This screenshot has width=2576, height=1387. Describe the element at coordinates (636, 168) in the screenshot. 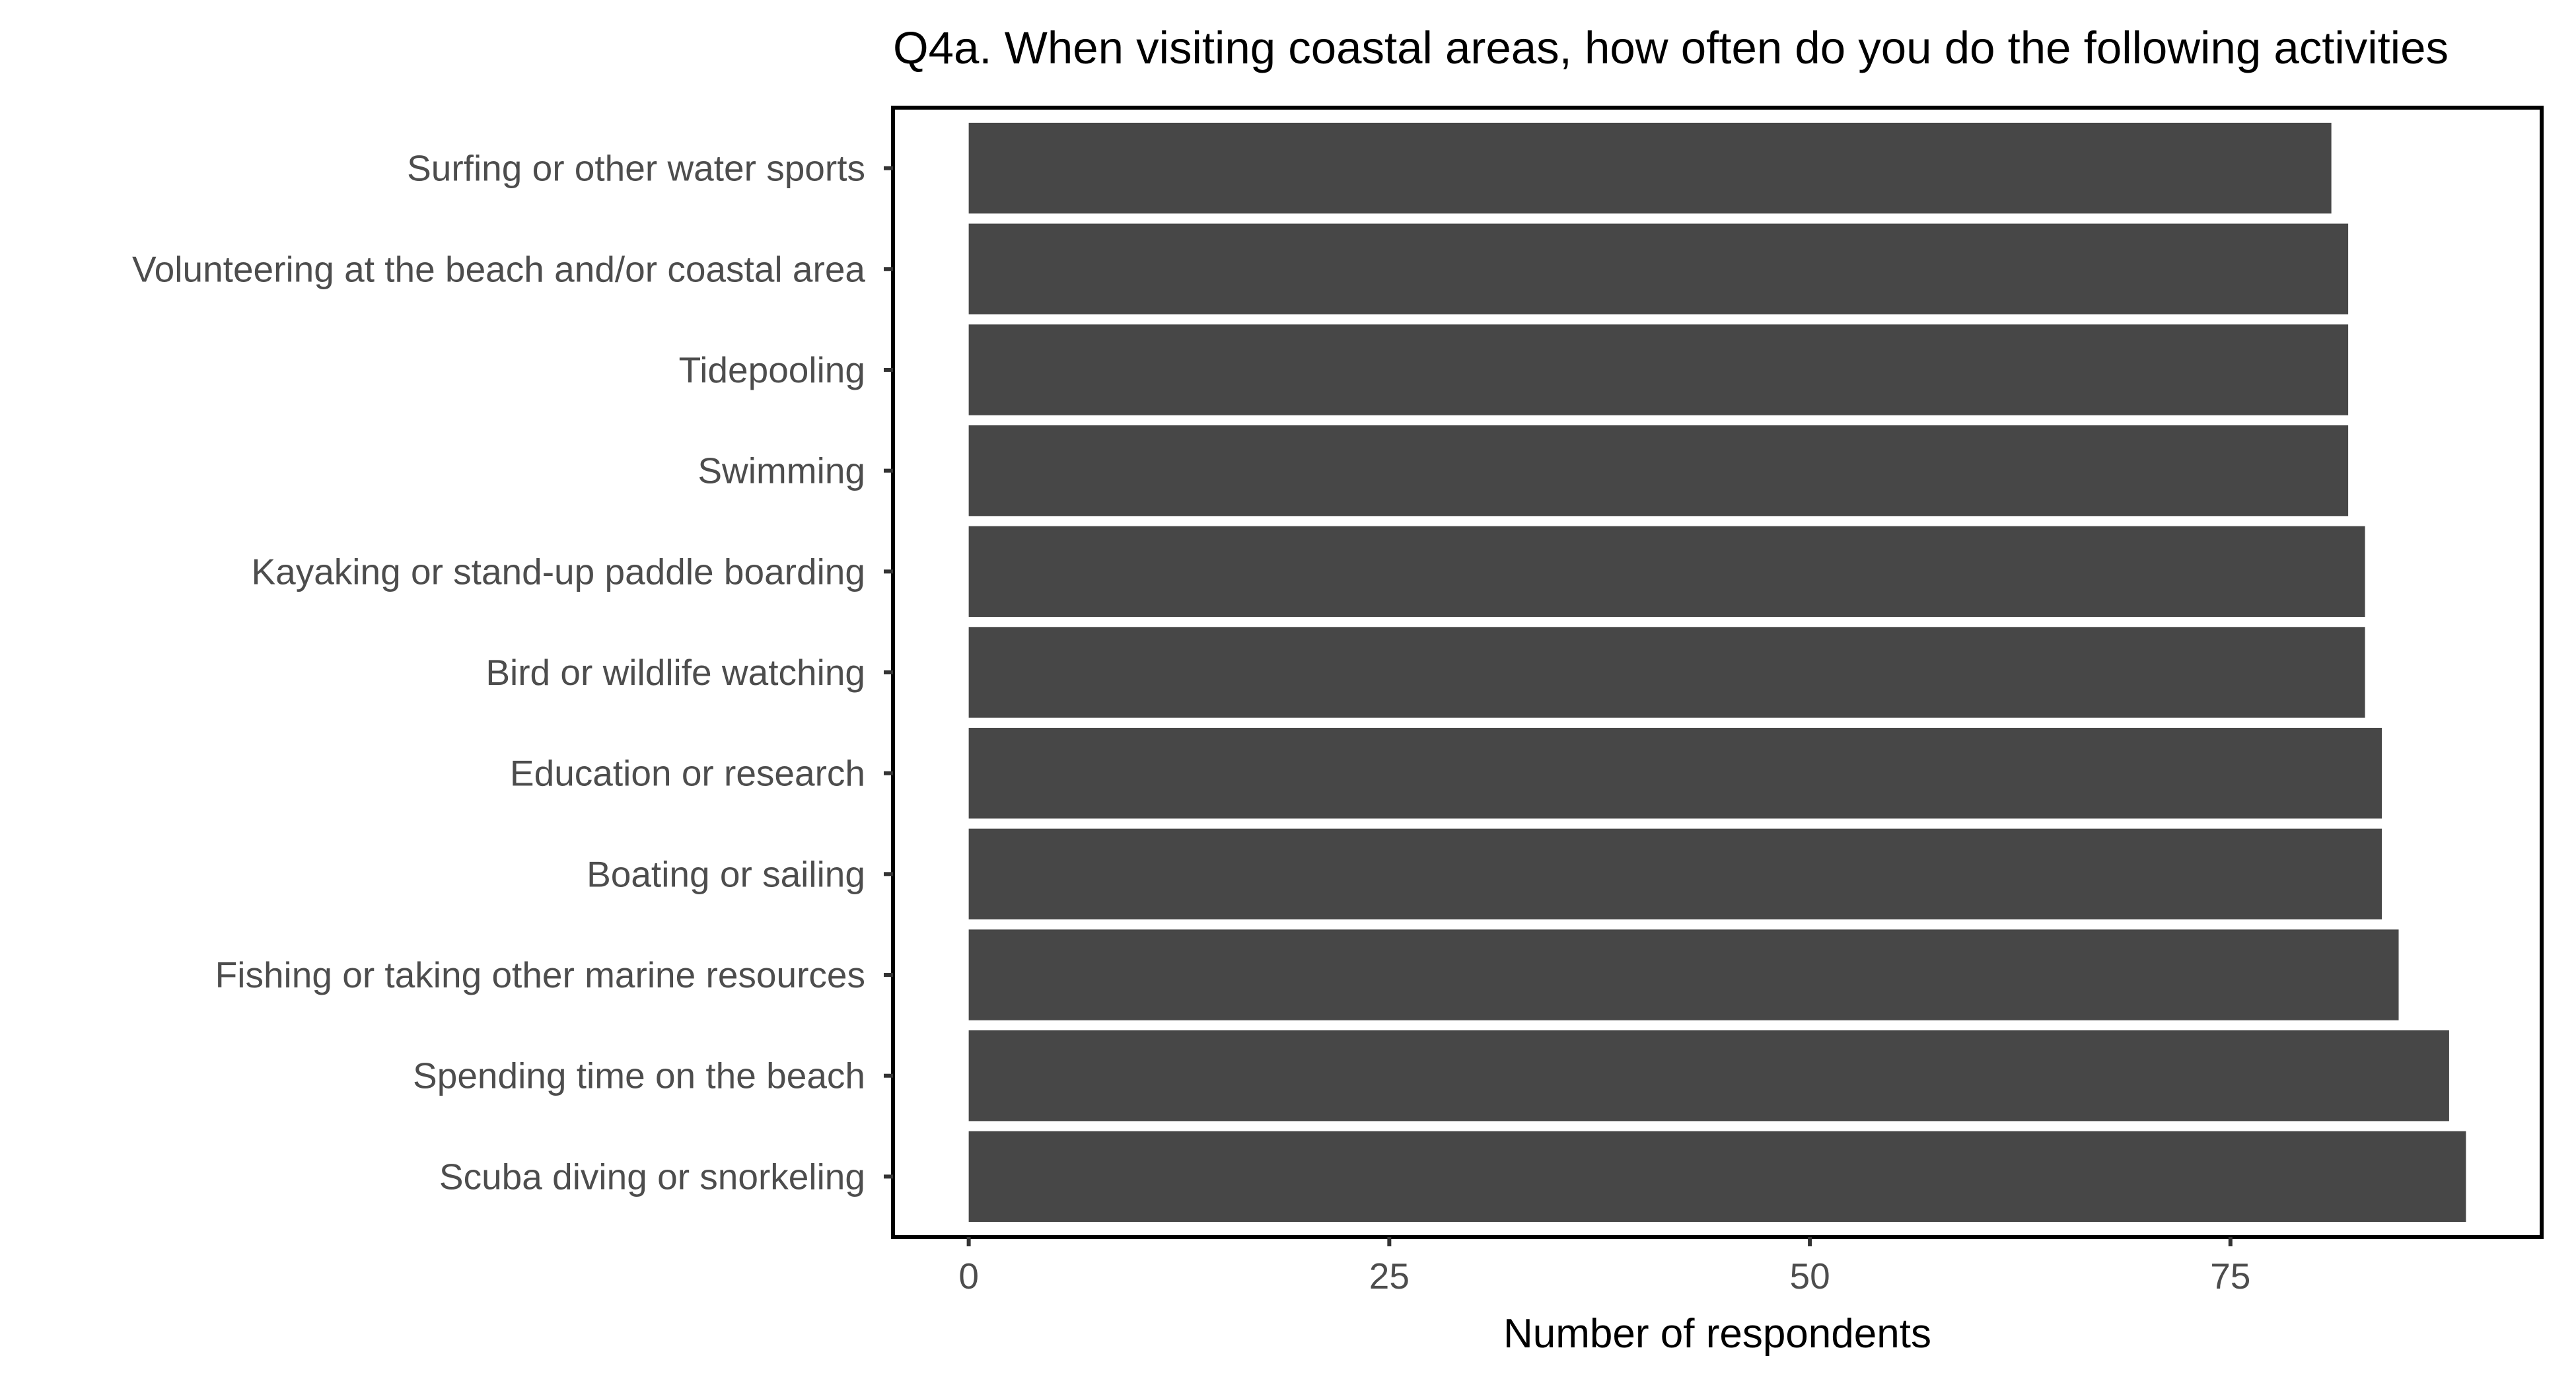

I see `y-tick-label: Surfing or other water sports` at that location.